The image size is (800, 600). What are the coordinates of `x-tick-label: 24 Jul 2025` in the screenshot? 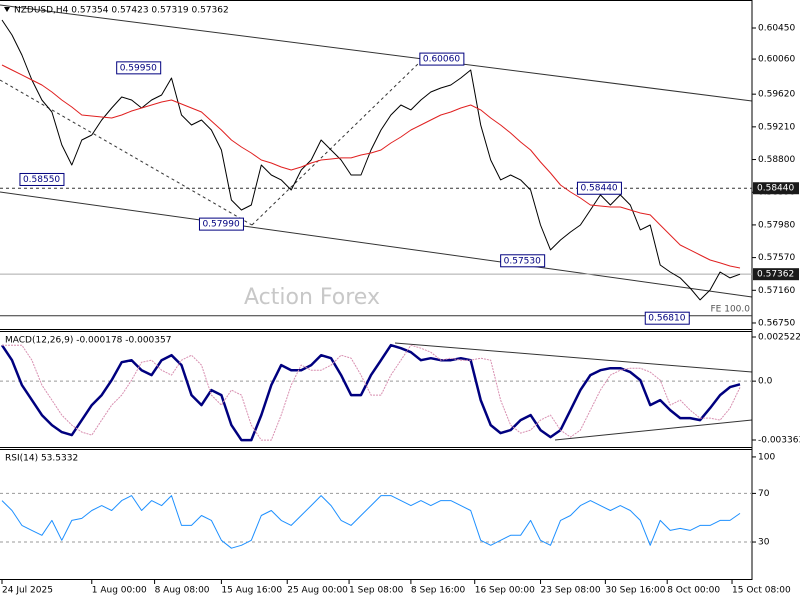 It's located at (27, 591).